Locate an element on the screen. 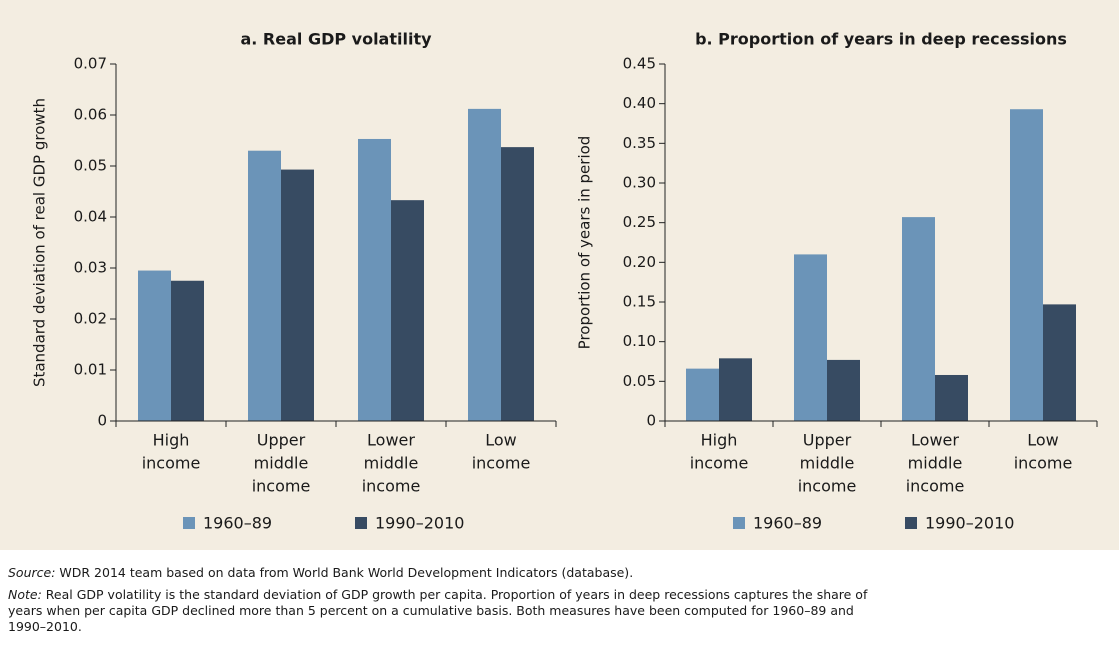 This screenshot has width=1119, height=651. y-tick-label: 0.15 is located at coordinates (639, 302).